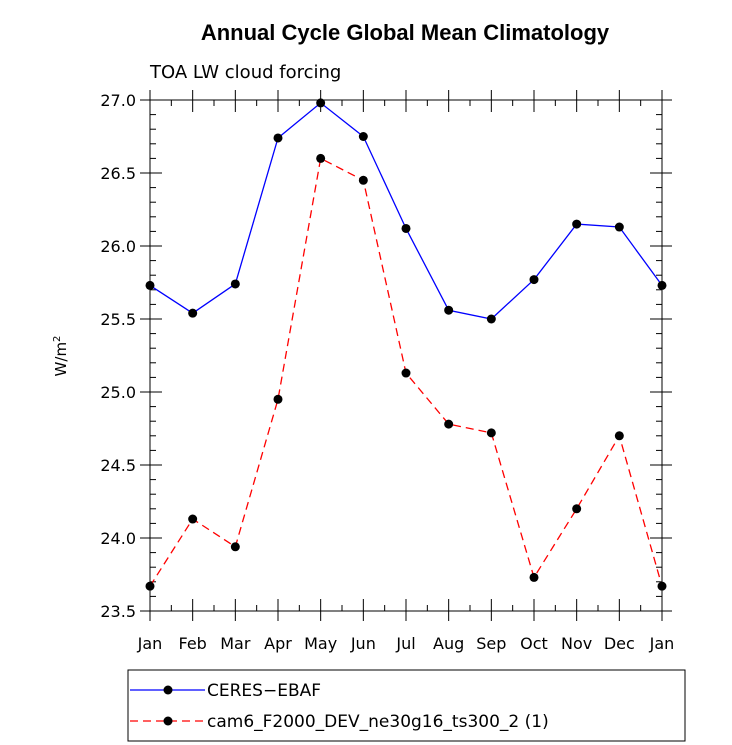 The image size is (732, 745). I want to click on y-tick-label: 24.0, so click(118, 538).